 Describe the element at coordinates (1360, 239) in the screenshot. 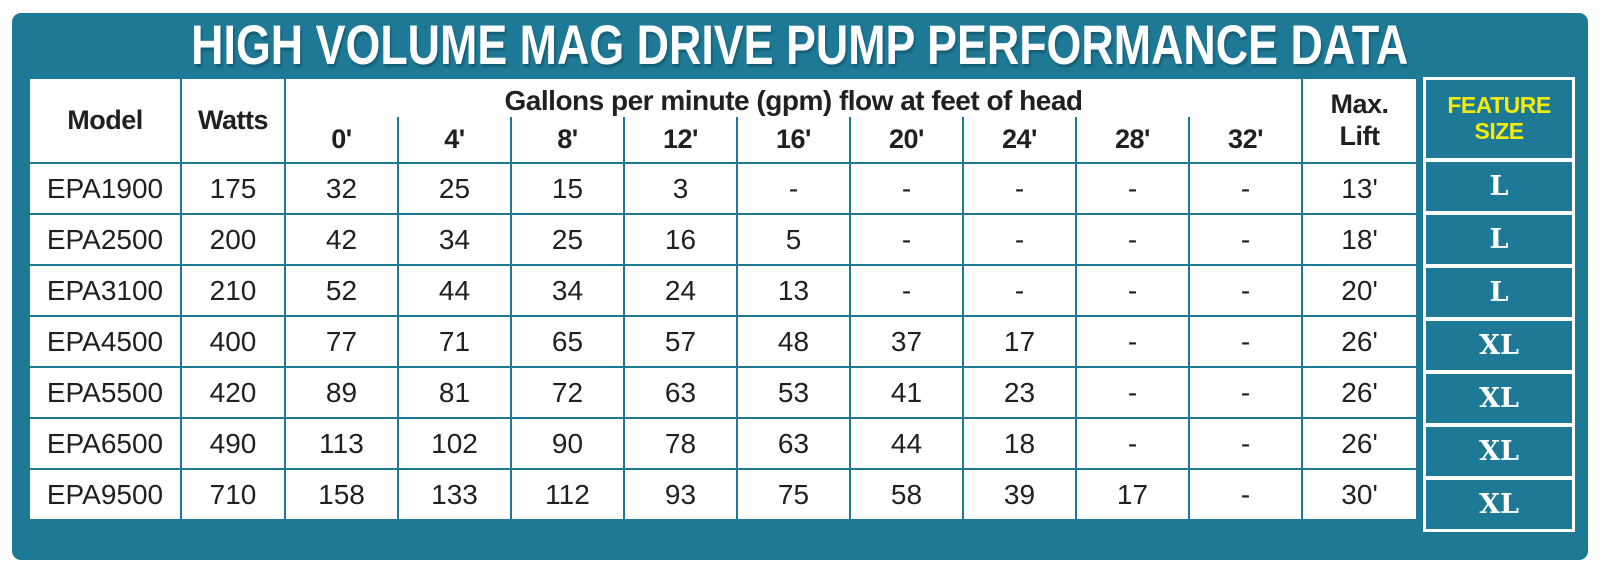

I see `max-lift-cell: 18'` at that location.